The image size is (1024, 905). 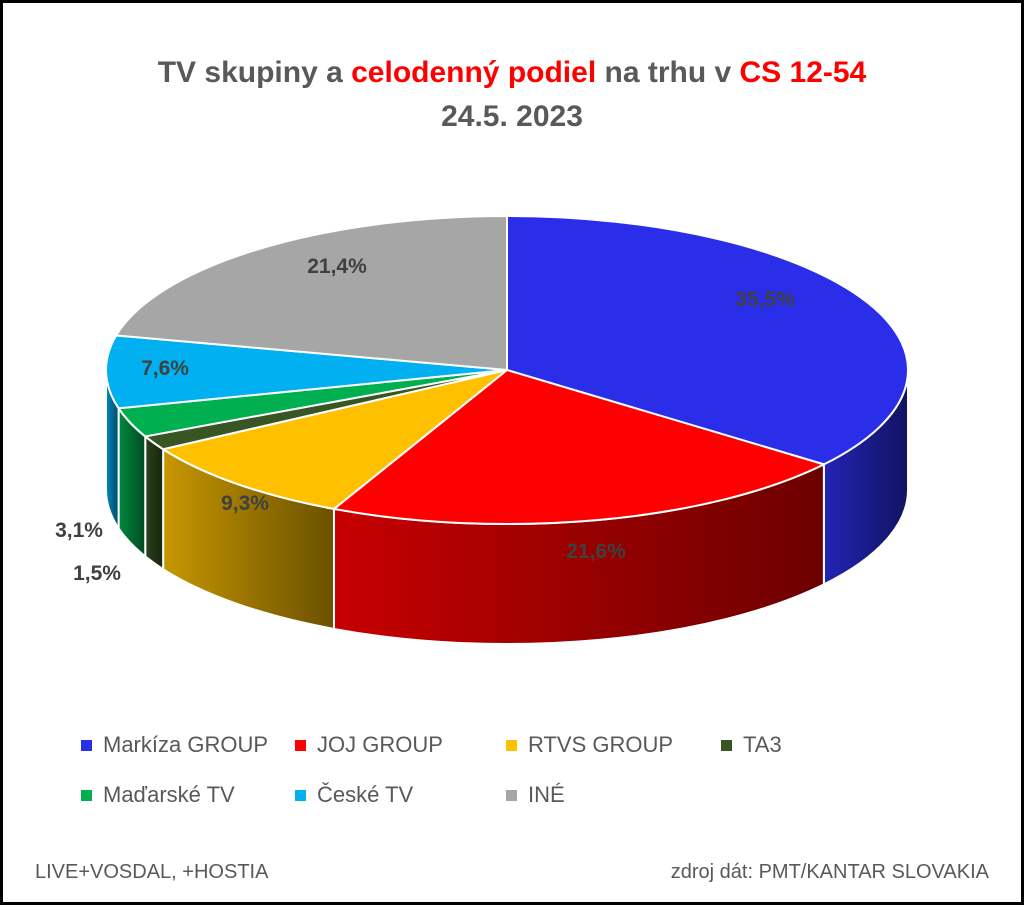 What do you see at coordinates (97, 573) in the screenshot?
I see `data-label-ta3: 1,5%` at bounding box center [97, 573].